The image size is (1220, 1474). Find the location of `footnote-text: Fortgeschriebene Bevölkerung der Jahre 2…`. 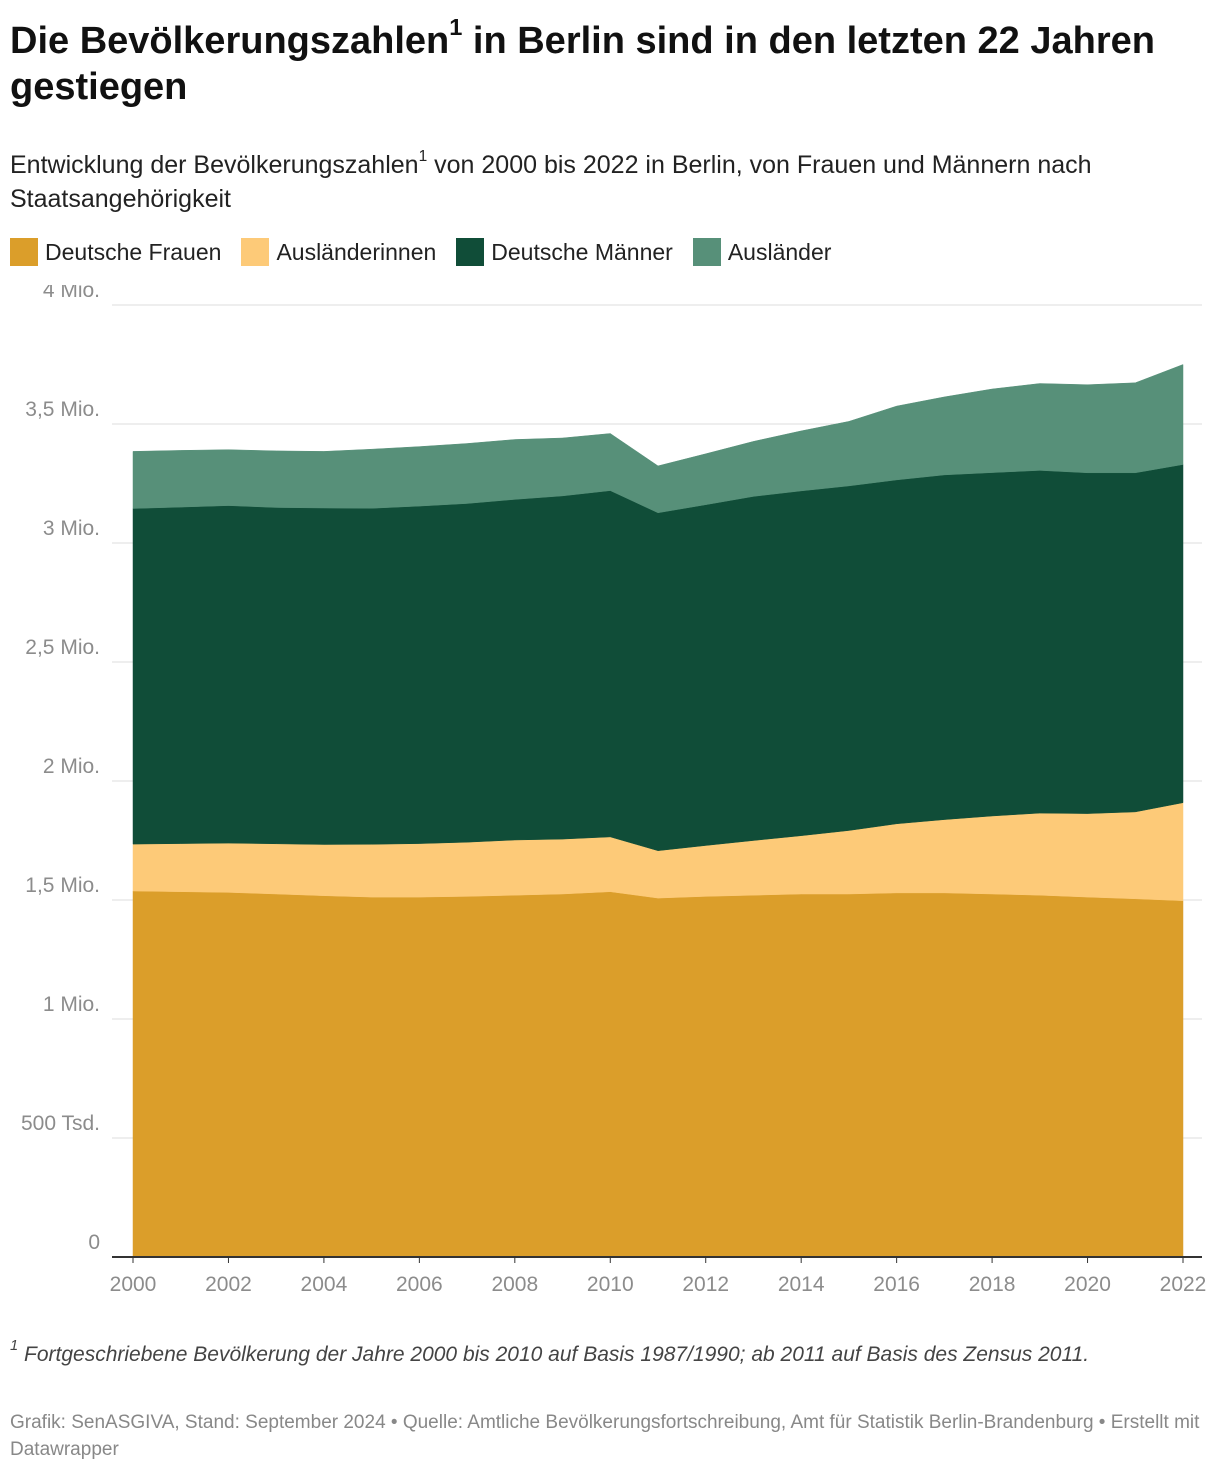

footnote-text: Fortgeschriebene Bevölkerung der Jahre 2… is located at coordinates (554, 1354).